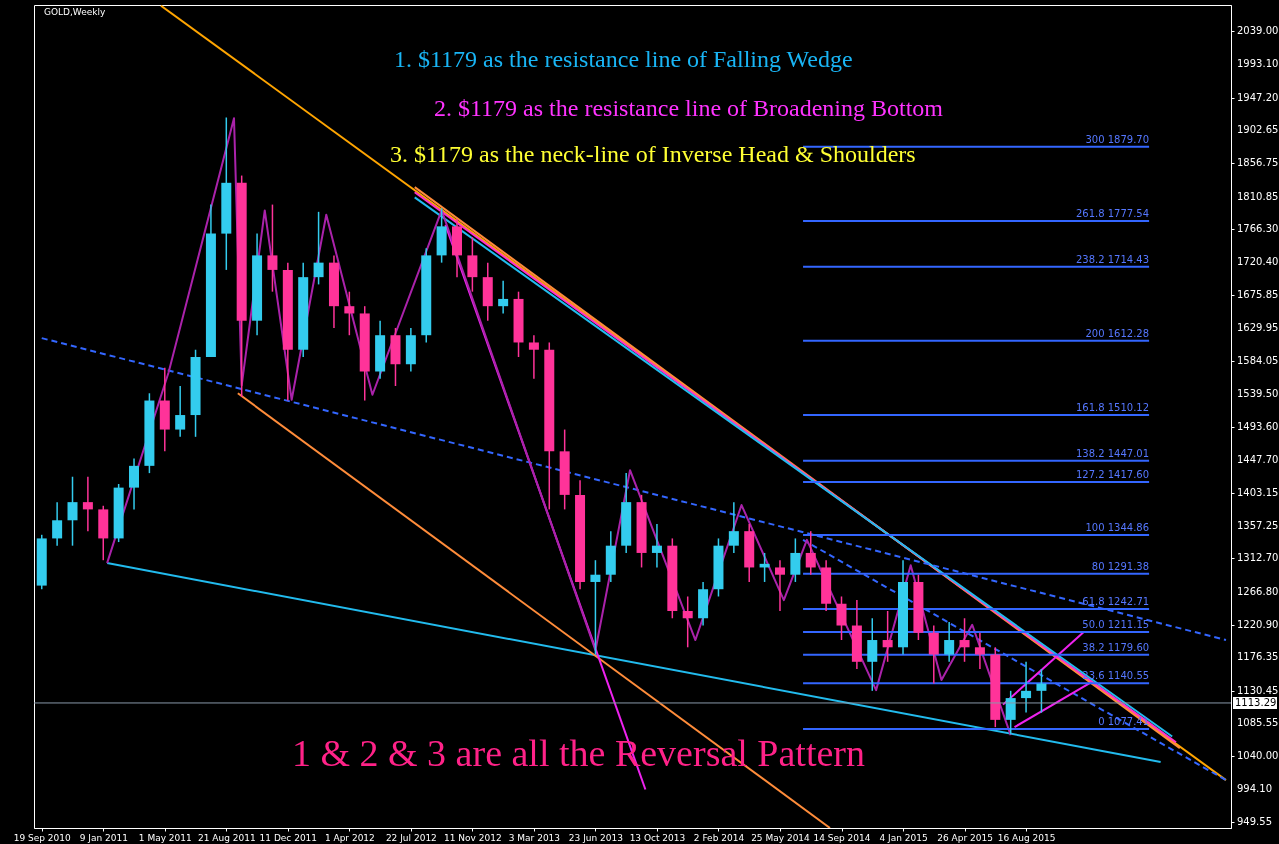  I want to click on y-tick-label: 1675.85, so click(1258, 294).